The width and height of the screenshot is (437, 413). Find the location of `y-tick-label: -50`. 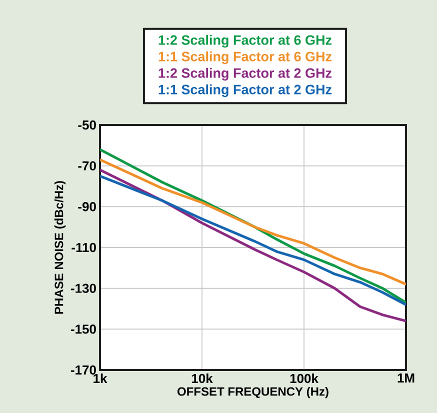

y-tick-label: -50 is located at coordinates (87, 125).